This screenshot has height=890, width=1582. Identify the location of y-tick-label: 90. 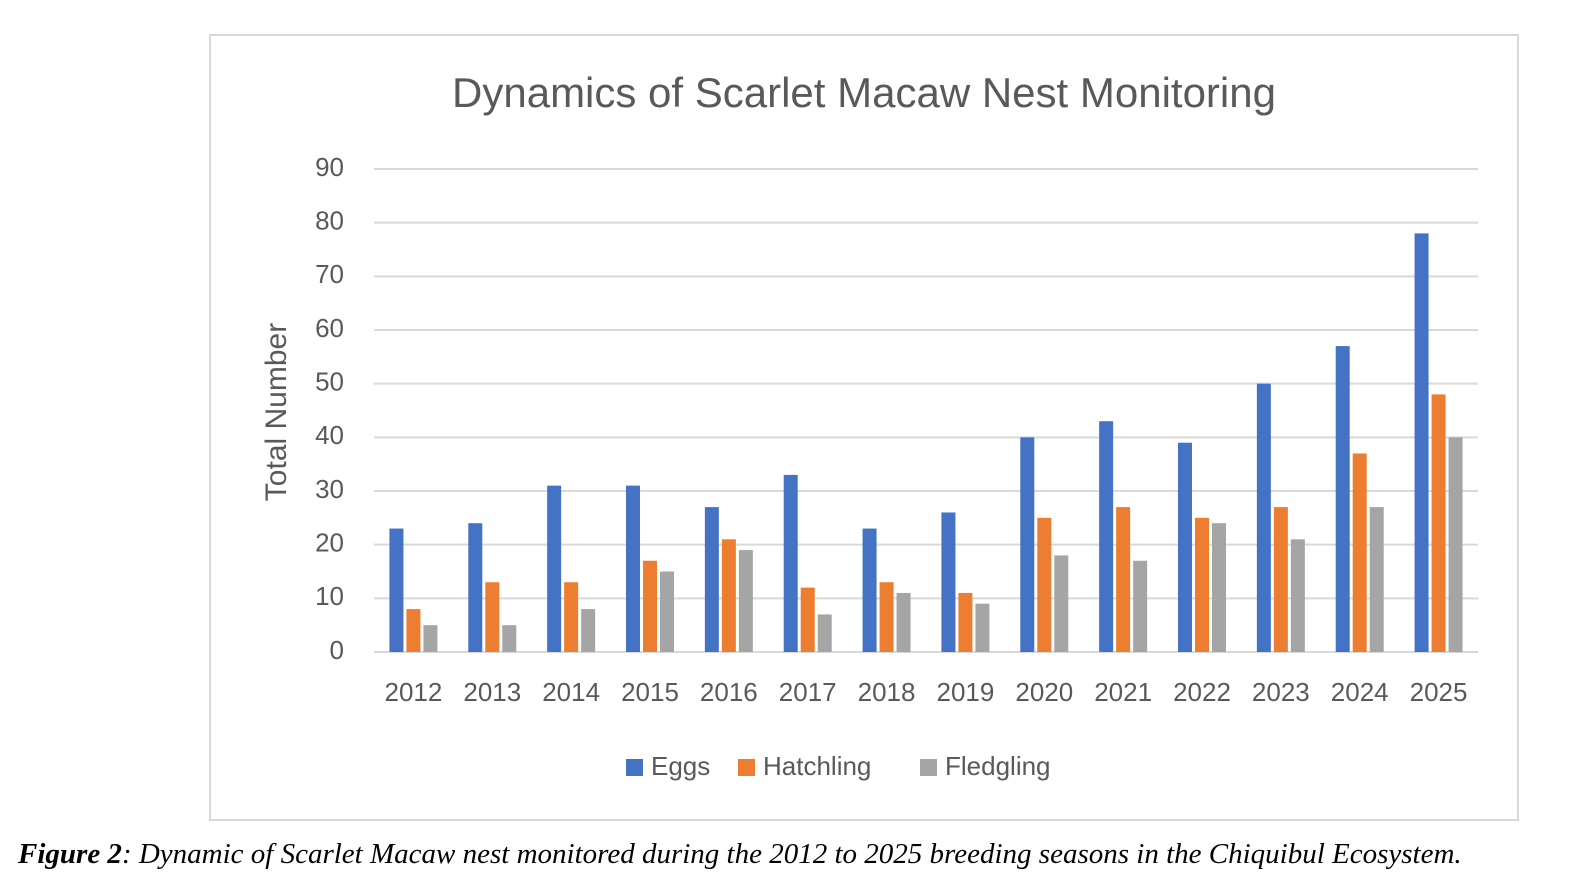
(329, 167).